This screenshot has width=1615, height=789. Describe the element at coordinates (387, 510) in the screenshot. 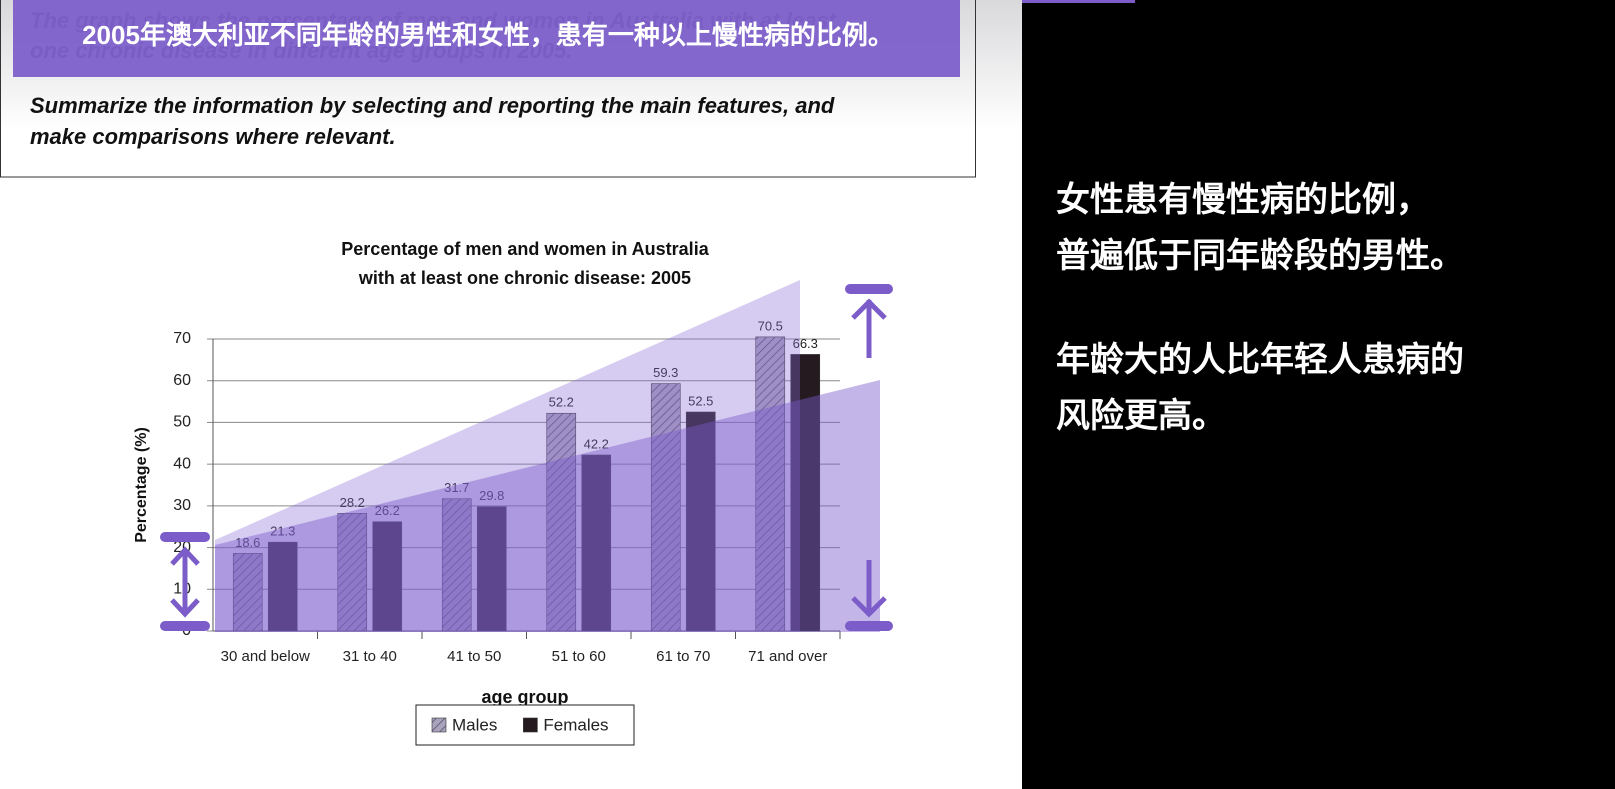

I see `value-label: 26.2` at that location.